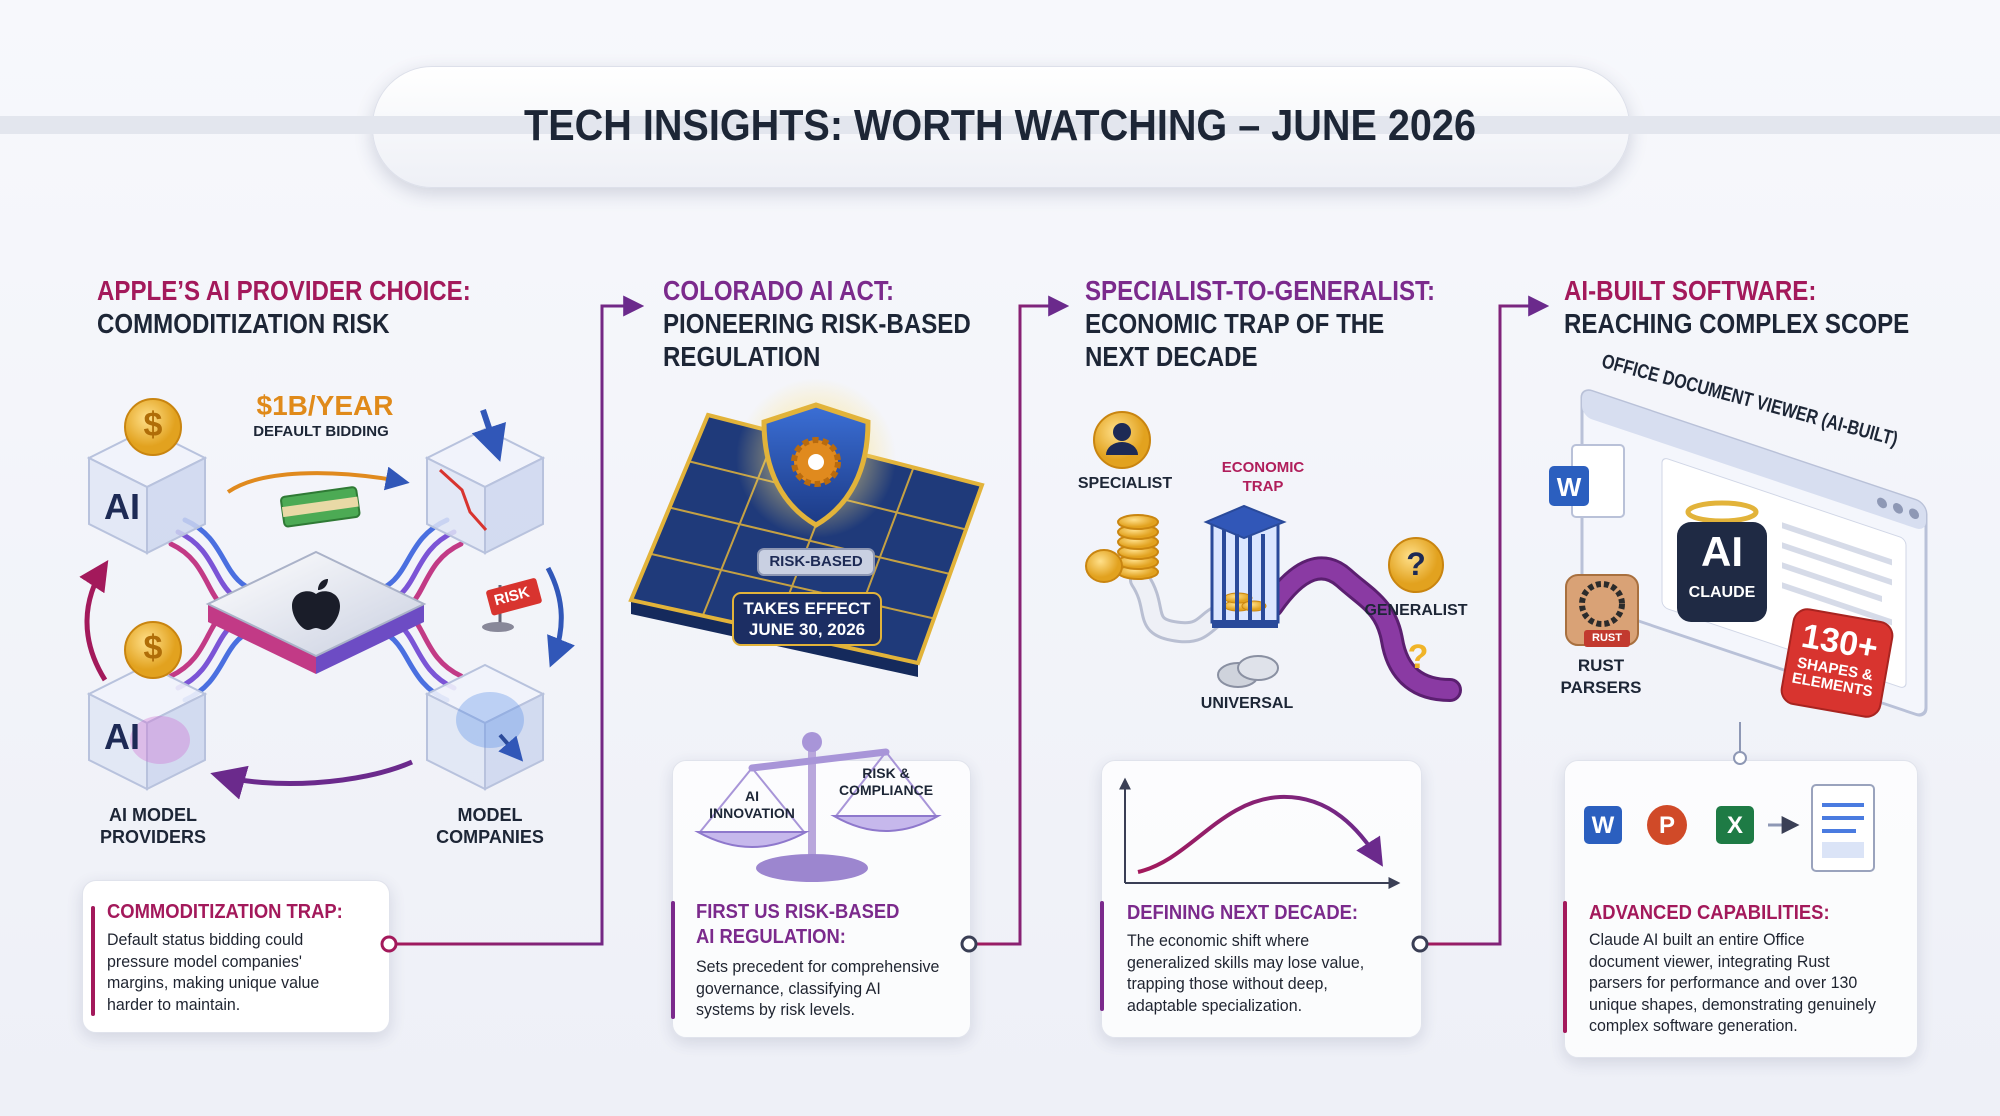  I want to click on text-line: ECONOMIC, so click(1263, 467).